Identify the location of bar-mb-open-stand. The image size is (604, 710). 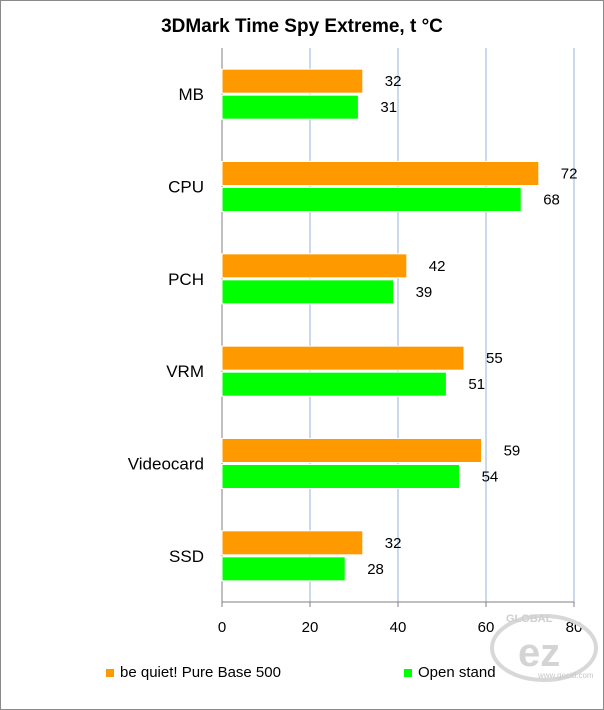
(290, 107).